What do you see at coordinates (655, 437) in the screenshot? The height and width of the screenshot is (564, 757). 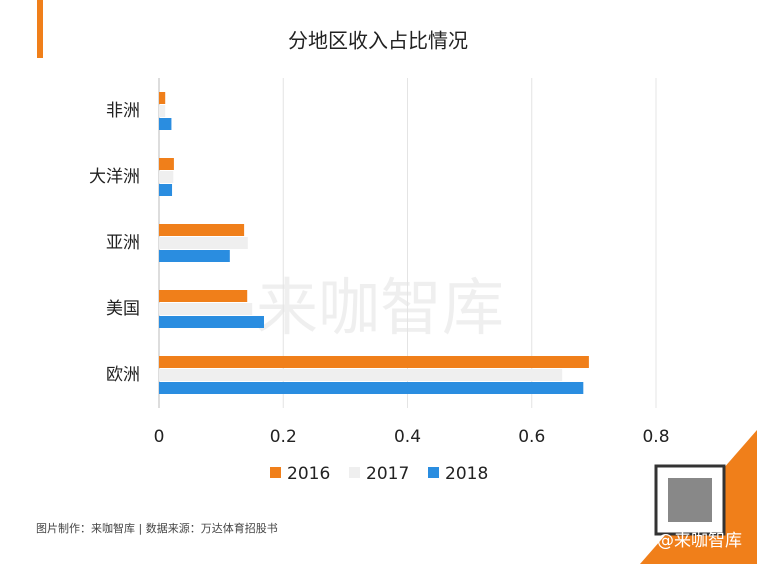 I see `x-tick-label: 0.8` at bounding box center [655, 437].